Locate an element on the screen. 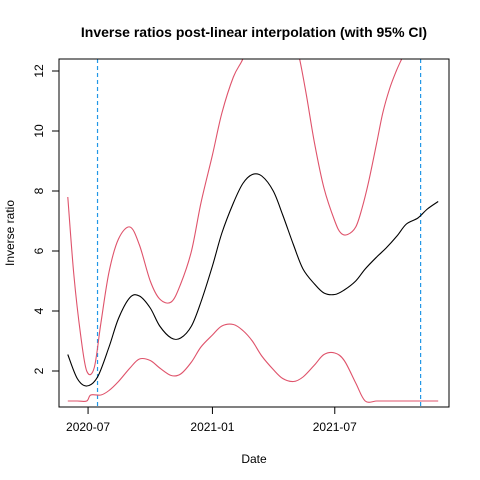 The width and height of the screenshot is (480, 480). y-tick-label-2: 4 is located at coordinates (39, 310).